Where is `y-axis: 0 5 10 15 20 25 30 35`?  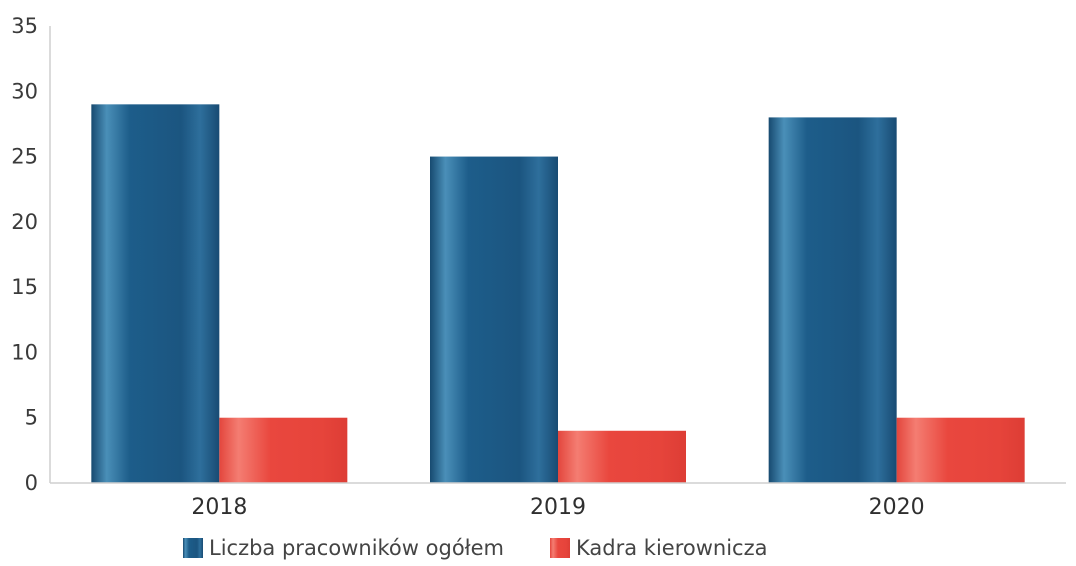
y-axis: 0 5 10 15 20 25 30 35 is located at coordinates (31, 254).